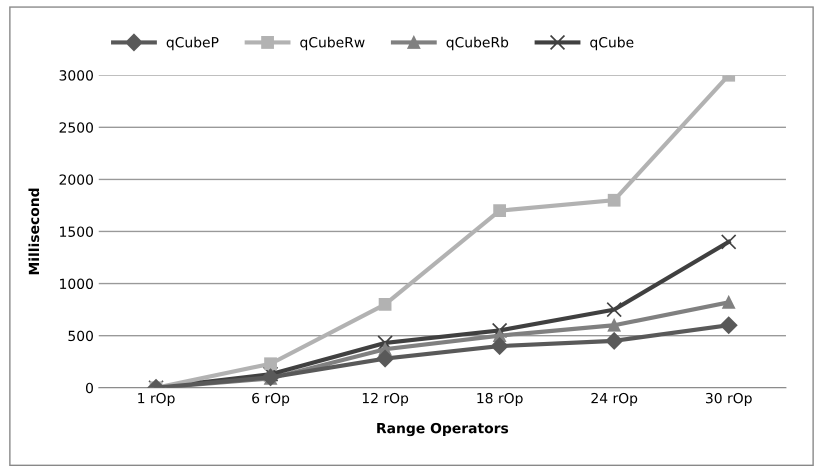 This screenshot has width=823, height=470. I want to click on x-tick-label: 18 rOp, so click(500, 399).